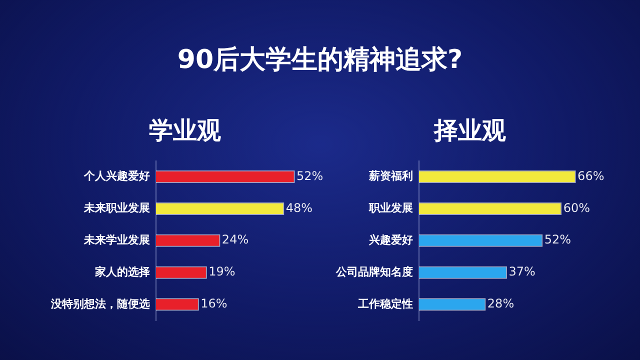  Describe the element at coordinates (122, 271) in the screenshot. I see `y-tick-label: 家人的选择` at that location.